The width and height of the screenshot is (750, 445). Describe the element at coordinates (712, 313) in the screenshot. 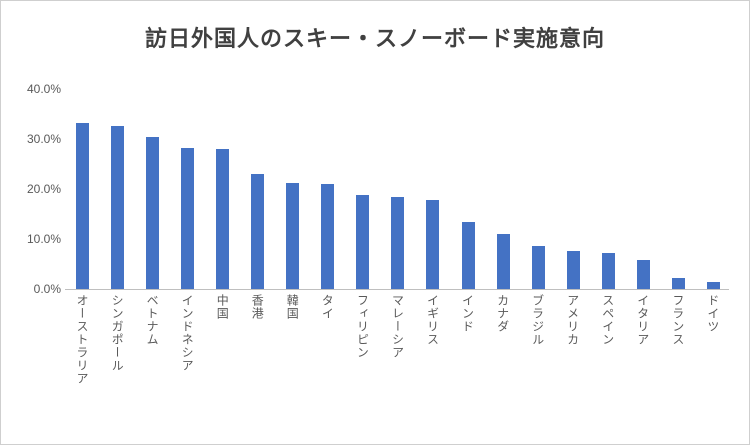

I see `category-label: ドイツ` at that location.